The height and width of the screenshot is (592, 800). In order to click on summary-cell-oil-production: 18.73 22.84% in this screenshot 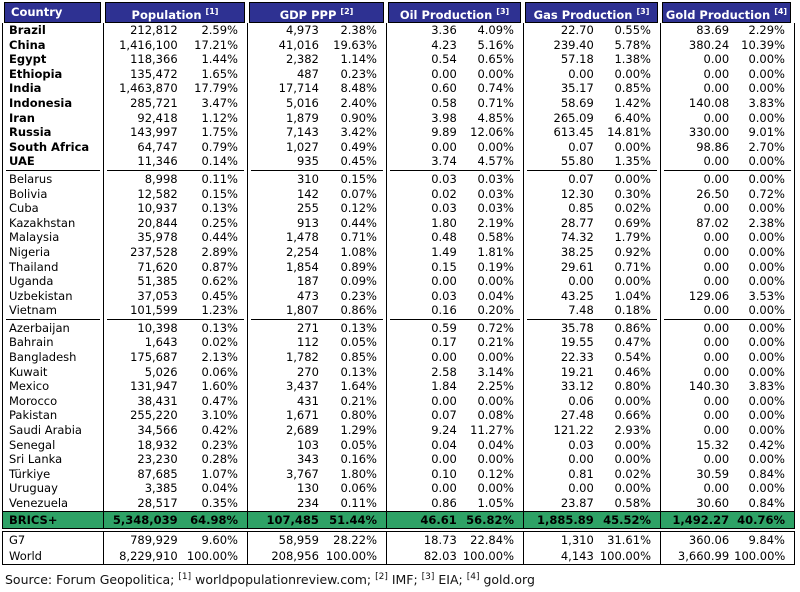, I will do `click(455, 539)`.